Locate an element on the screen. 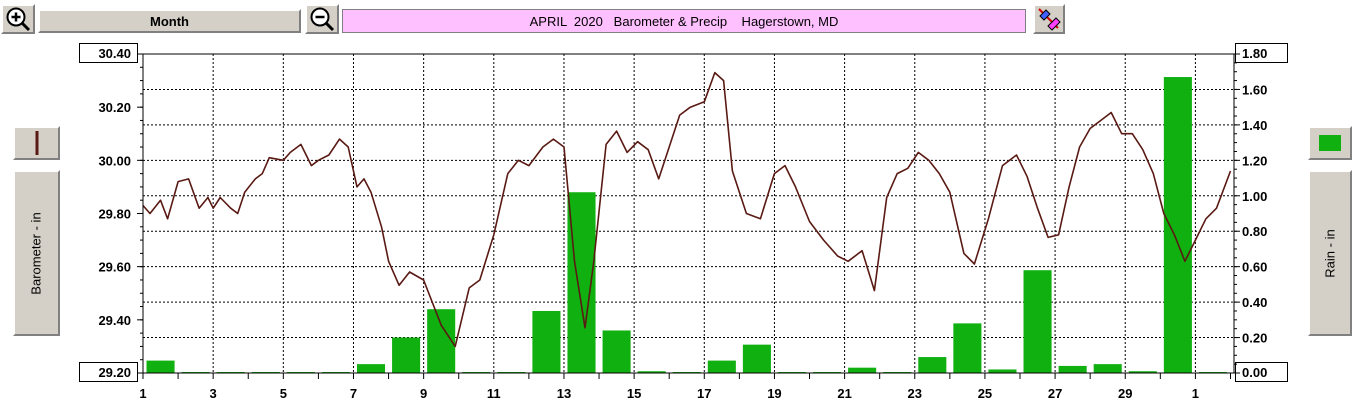  y2-tick-label: 0.60 is located at coordinates (1254, 267).